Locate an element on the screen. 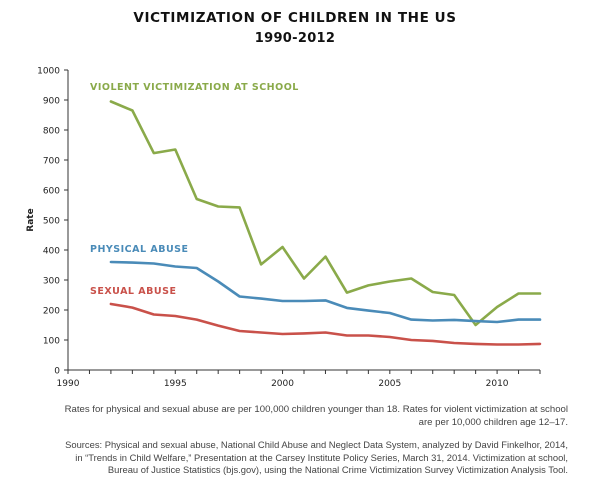 The height and width of the screenshot is (500, 590). y-tick-label: 600 is located at coordinates (51, 192).